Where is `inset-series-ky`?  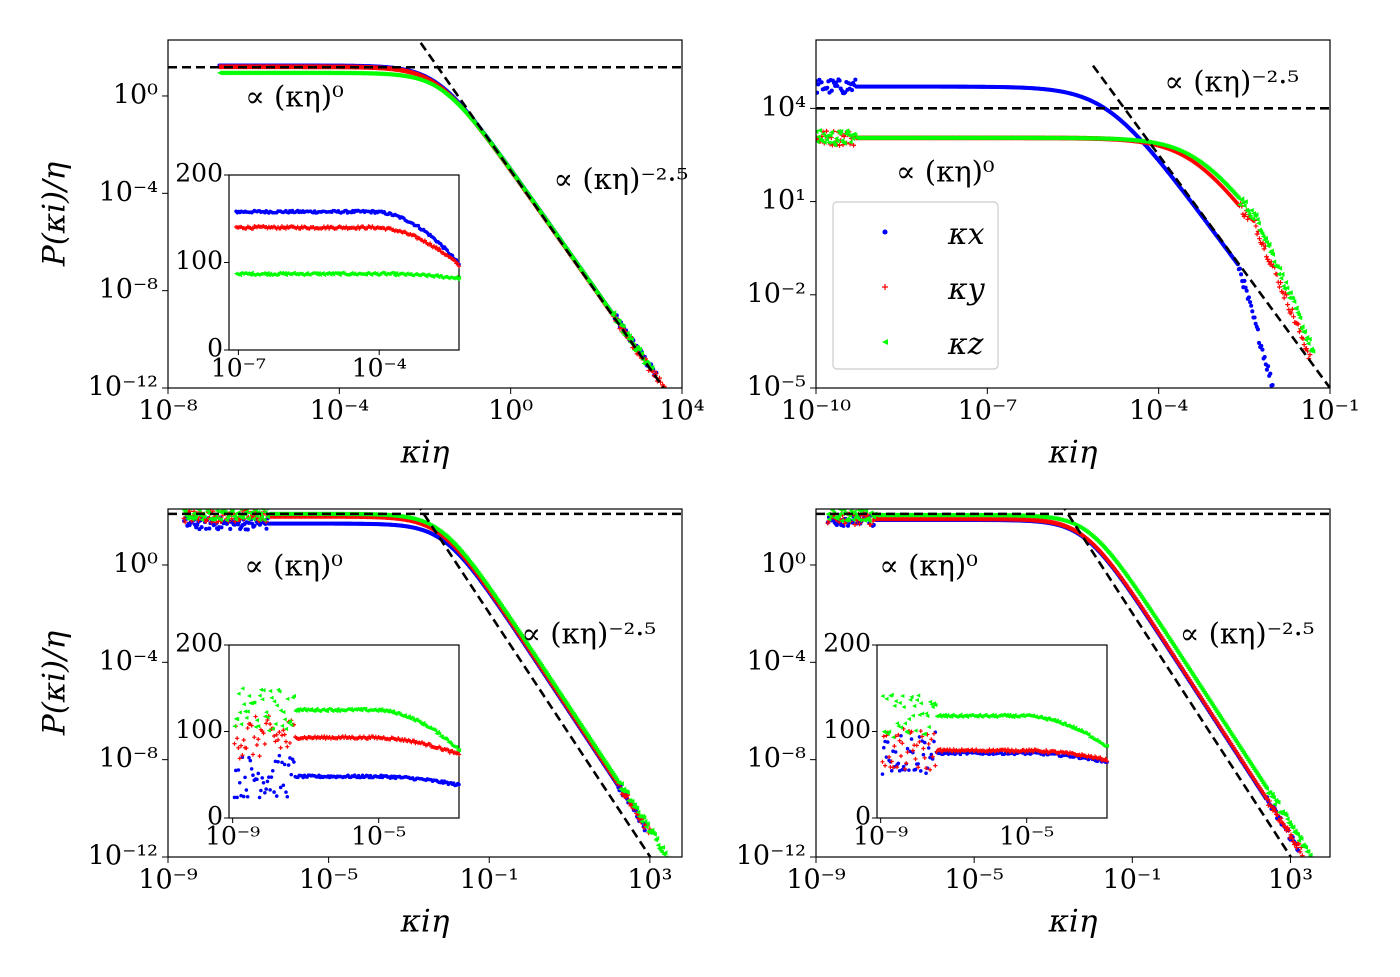 inset-series-ky is located at coordinates (347, 246).